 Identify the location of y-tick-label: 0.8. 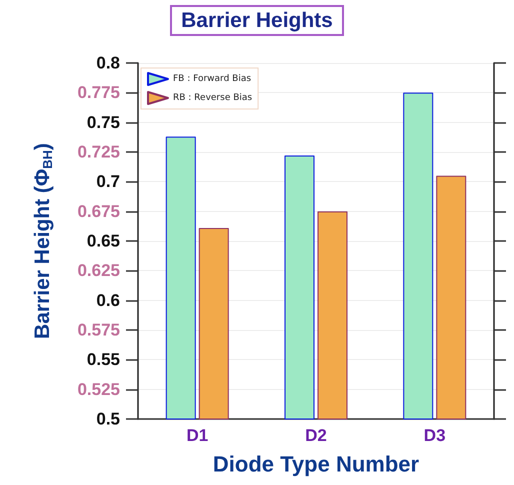
(108, 63).